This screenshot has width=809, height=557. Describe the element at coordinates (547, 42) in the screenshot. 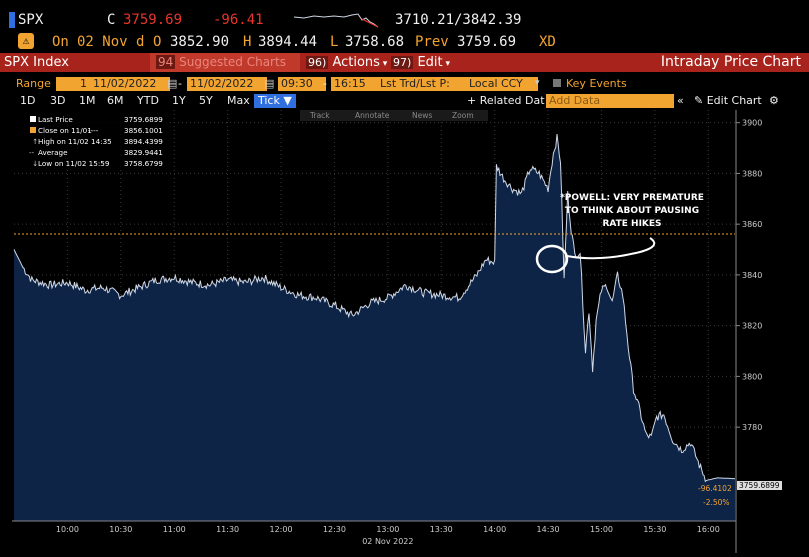

I see `xd-label: XD` at that location.